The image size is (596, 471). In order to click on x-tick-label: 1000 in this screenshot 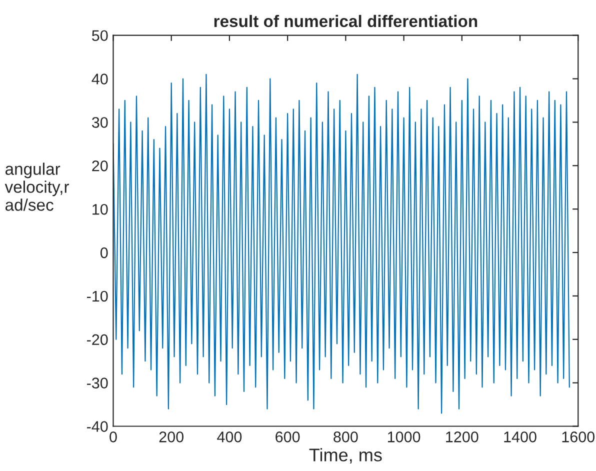, I will do `click(404, 437)`.